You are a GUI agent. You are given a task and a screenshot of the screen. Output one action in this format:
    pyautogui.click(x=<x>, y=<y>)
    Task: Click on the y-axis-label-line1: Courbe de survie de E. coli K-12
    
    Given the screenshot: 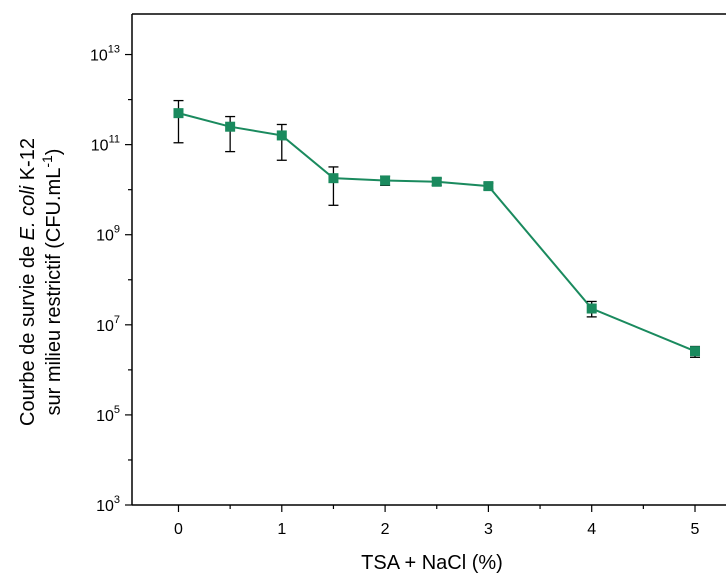 What is the action you would take?
    pyautogui.click(x=28, y=282)
    